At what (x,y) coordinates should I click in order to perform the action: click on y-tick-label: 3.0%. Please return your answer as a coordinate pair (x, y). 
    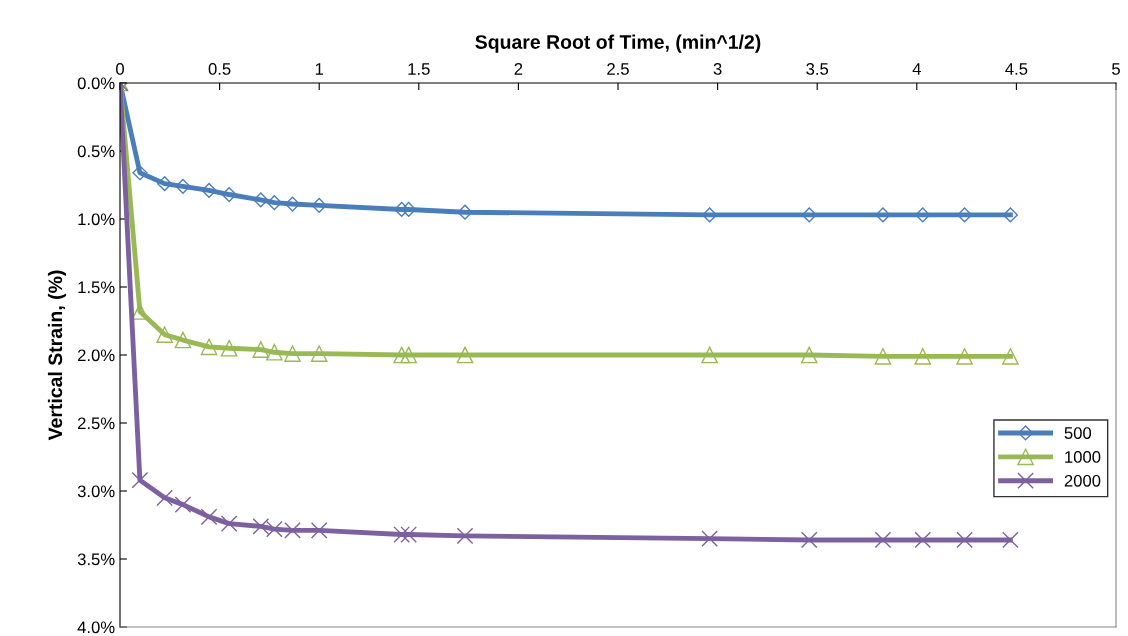
    Looking at the image, I should click on (96, 491).